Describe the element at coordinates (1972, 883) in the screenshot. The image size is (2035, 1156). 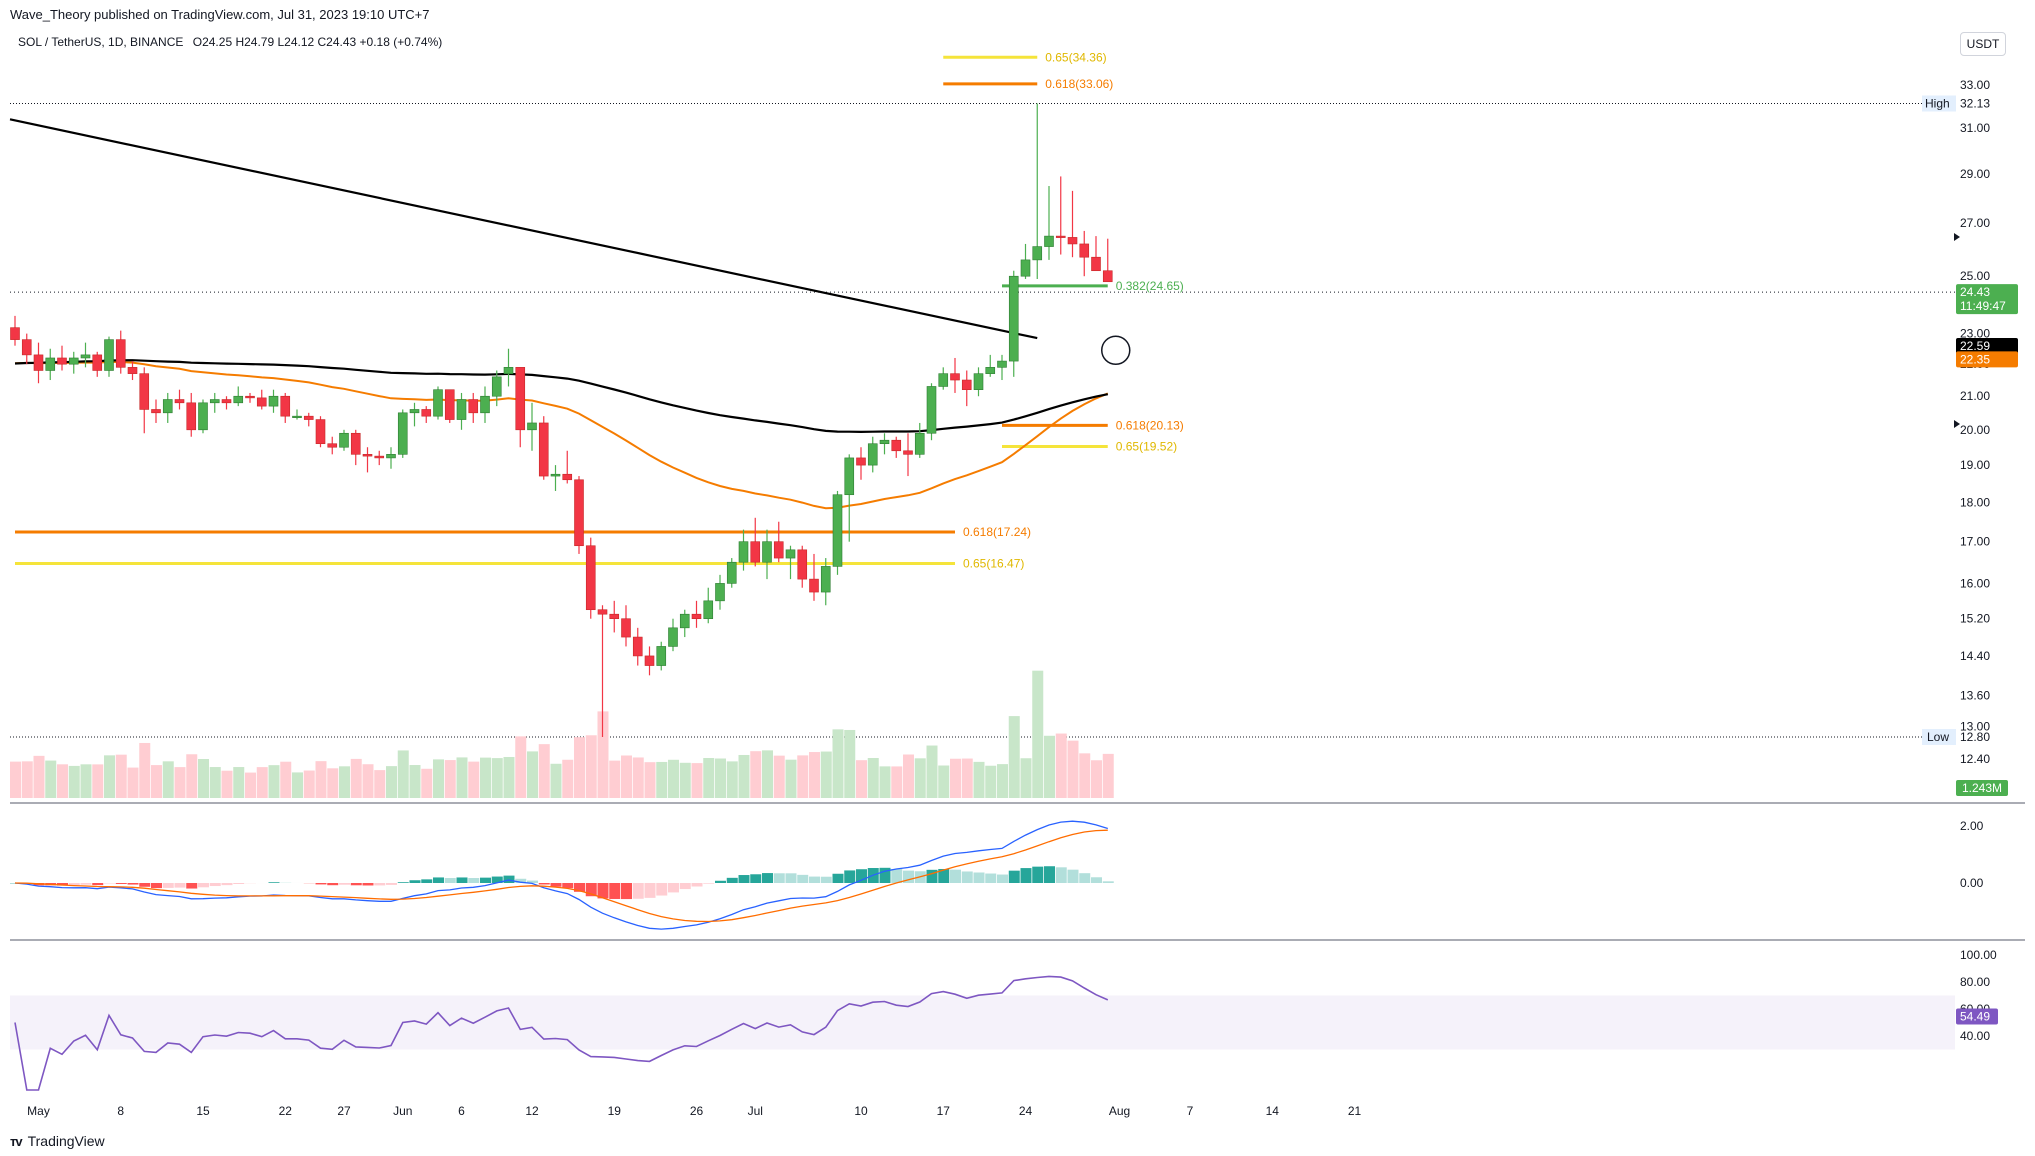
I see `macd-axis-label: 0.00` at that location.